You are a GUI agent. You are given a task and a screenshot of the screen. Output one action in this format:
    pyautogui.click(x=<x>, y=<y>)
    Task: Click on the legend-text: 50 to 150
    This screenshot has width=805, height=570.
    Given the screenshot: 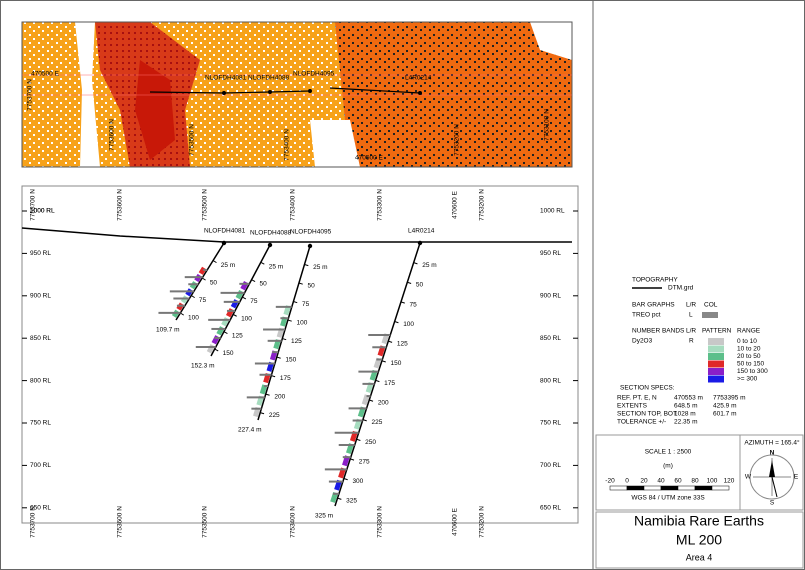 What is the action you would take?
    pyautogui.click(x=750, y=364)
    